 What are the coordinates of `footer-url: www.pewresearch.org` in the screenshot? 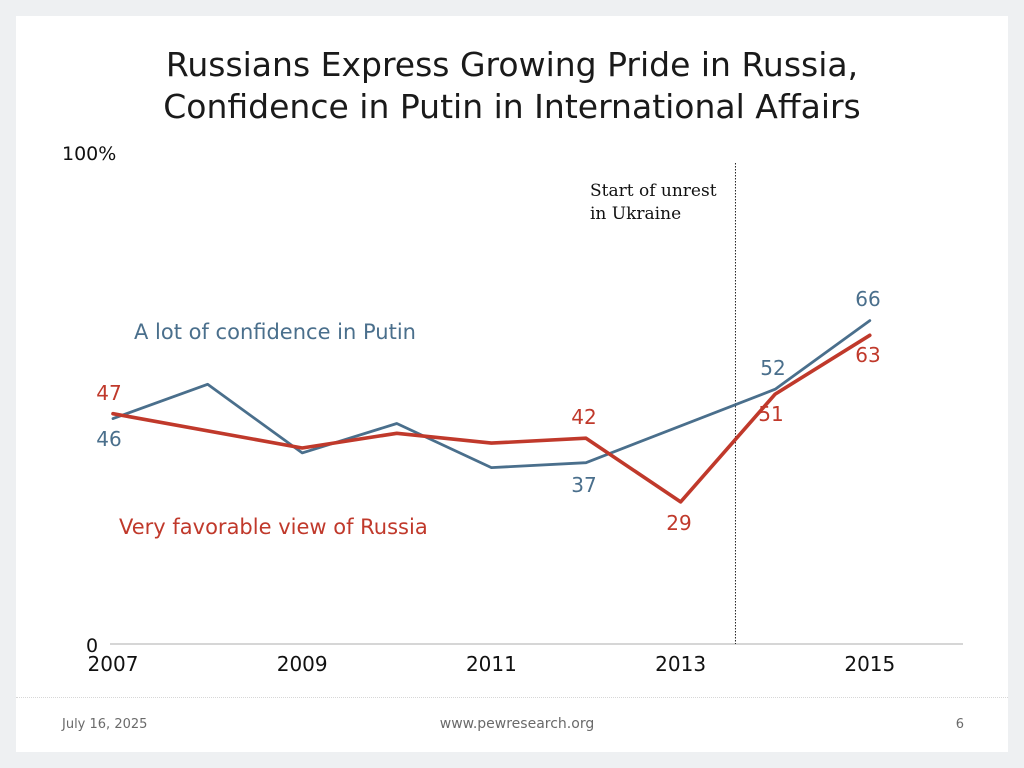 It's located at (517, 724).